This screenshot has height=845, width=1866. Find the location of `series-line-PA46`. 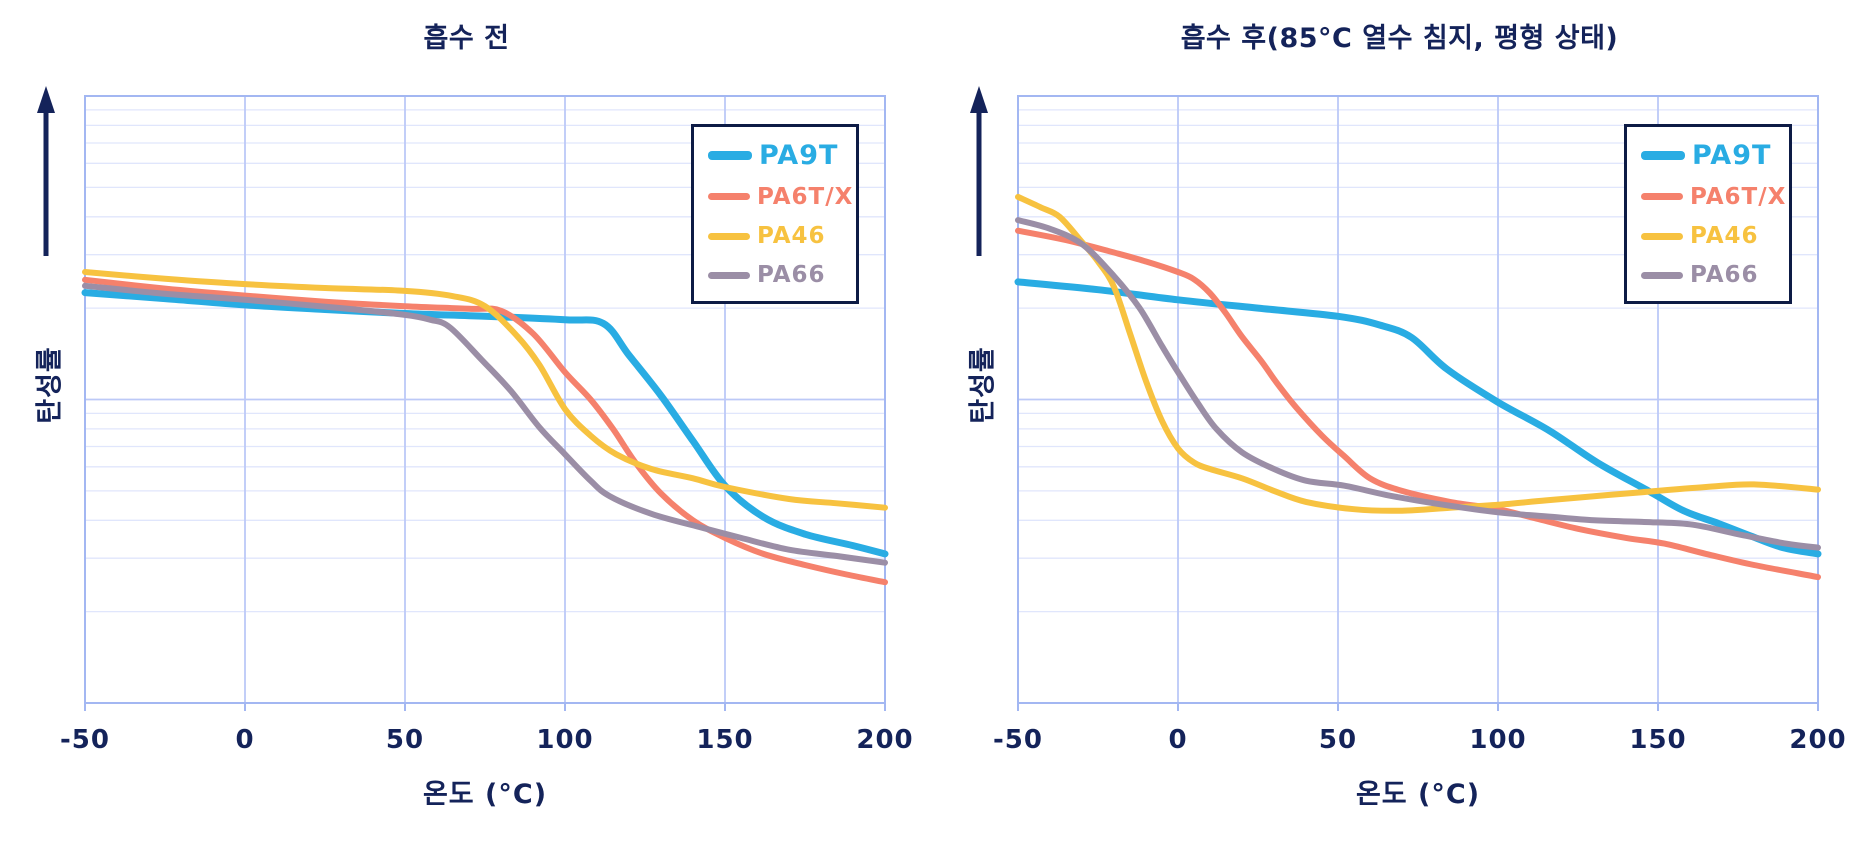

series-line-PA46 is located at coordinates (485, 390).